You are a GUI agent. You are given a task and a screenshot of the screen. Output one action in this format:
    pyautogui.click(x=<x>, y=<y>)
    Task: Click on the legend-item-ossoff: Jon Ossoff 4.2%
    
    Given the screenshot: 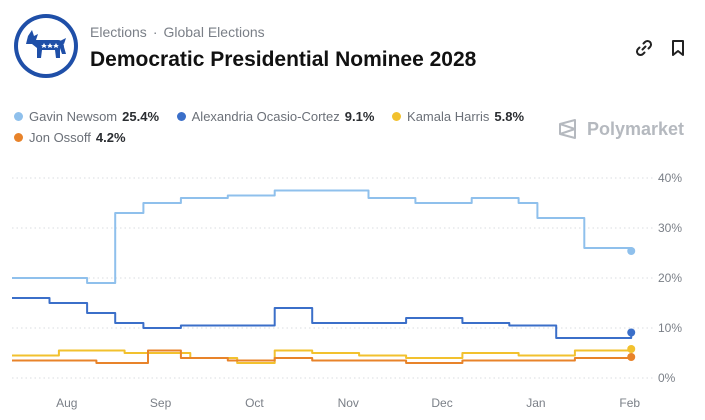 What is the action you would take?
    pyautogui.click(x=70, y=137)
    